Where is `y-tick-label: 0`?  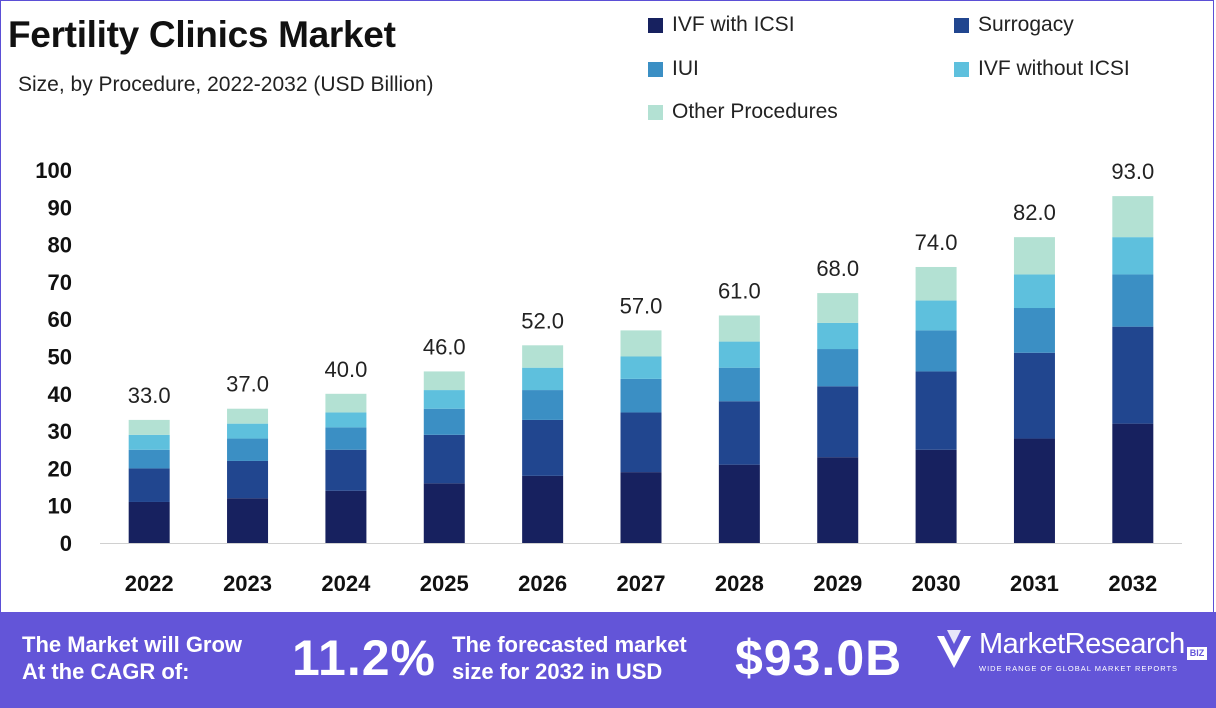
y-tick-label: 0 is located at coordinates (66, 543).